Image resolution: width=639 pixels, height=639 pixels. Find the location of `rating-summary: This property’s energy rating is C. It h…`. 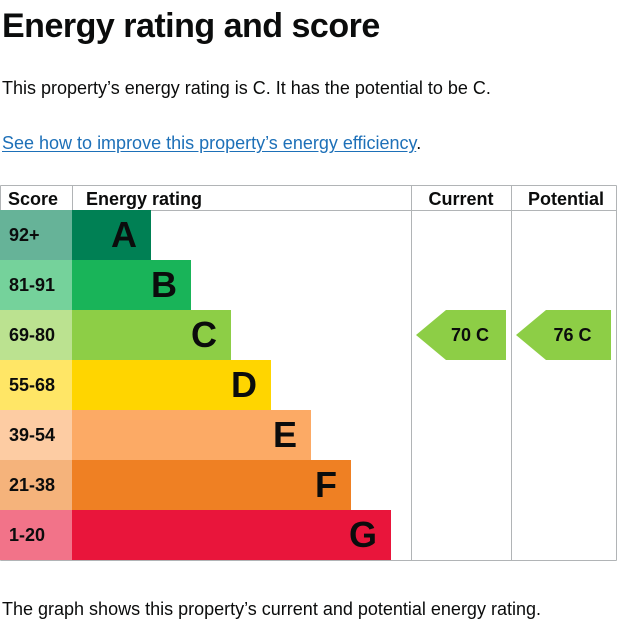

rating-summary: This property’s energy rating is C. It h… is located at coordinates (246, 88).